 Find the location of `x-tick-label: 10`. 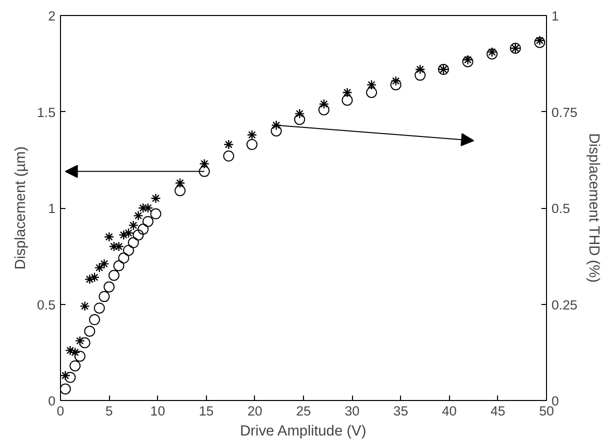

x-tick-label: 10 is located at coordinates (158, 411).